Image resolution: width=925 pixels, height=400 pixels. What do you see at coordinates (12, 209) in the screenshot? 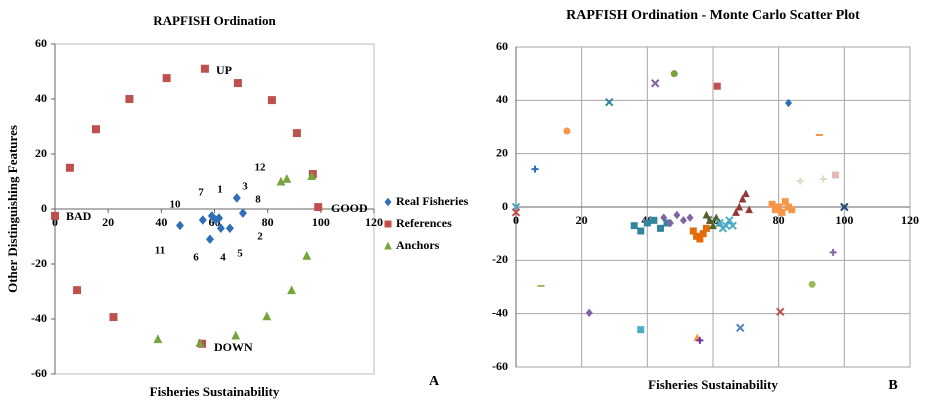
I see `y-axis-title: Other Distinguishing Features` at bounding box center [12, 209].